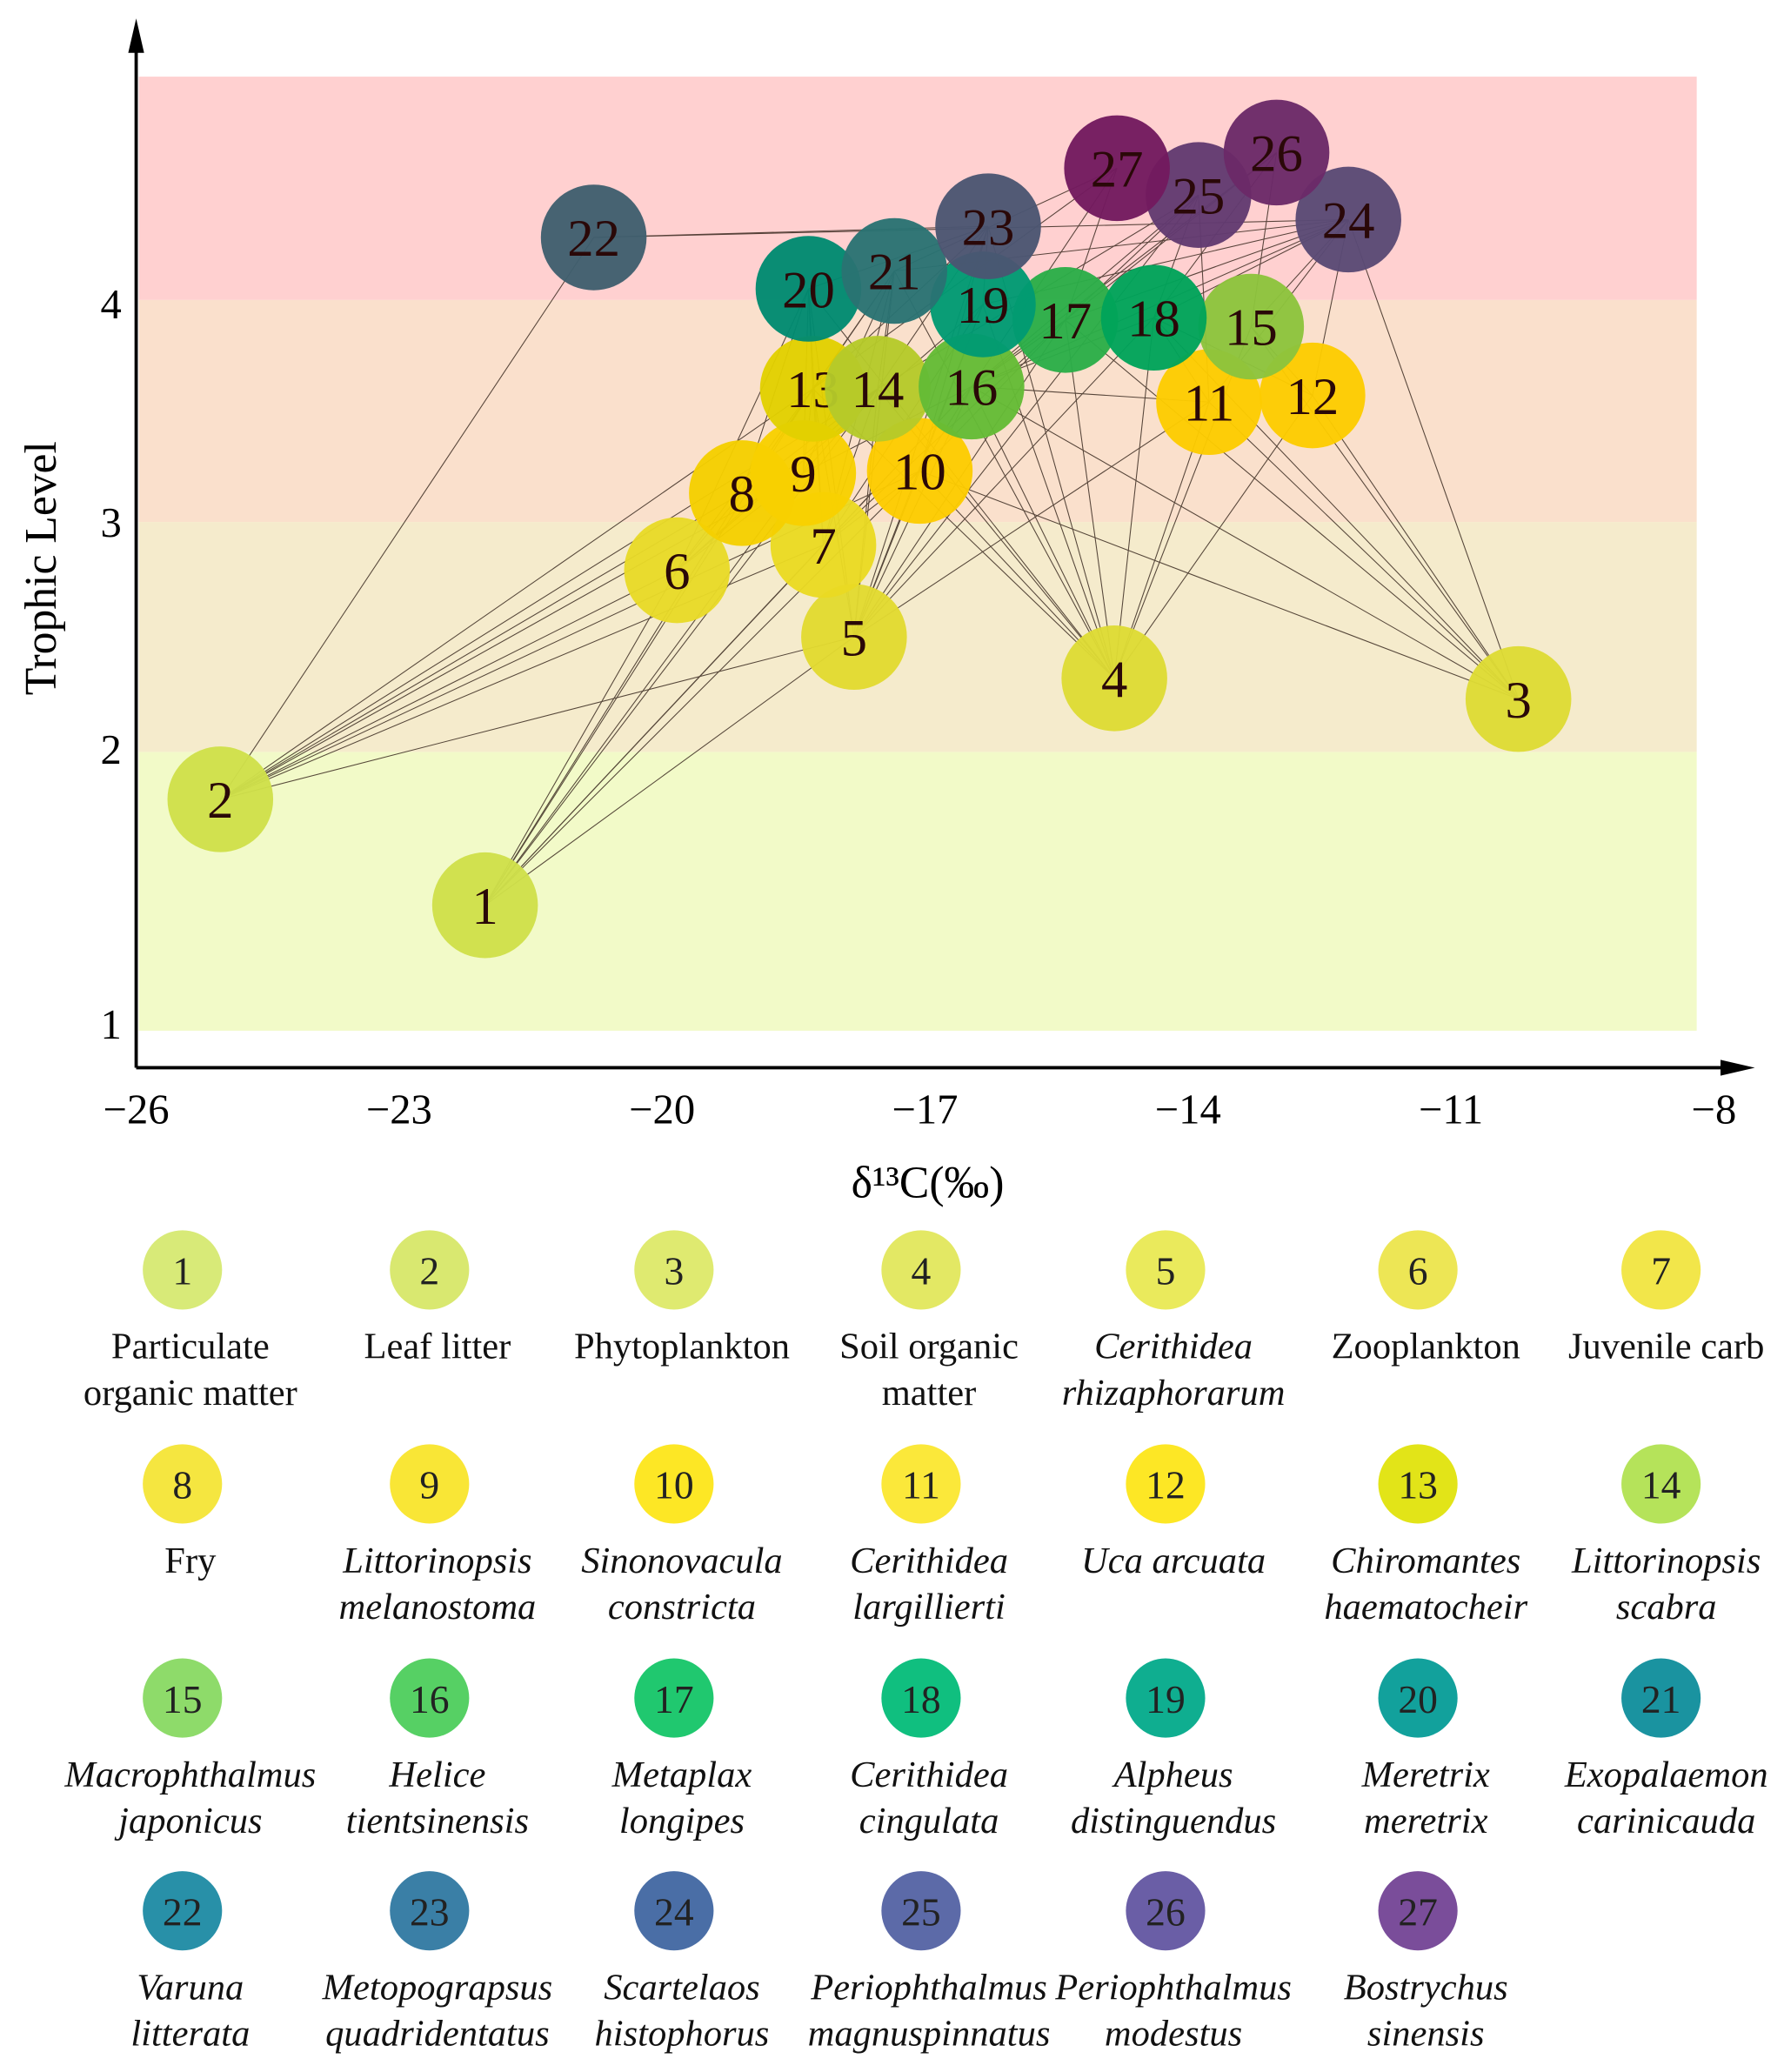 The width and height of the screenshot is (1784, 2072). I want to click on legend-number: 4, so click(922, 1271).